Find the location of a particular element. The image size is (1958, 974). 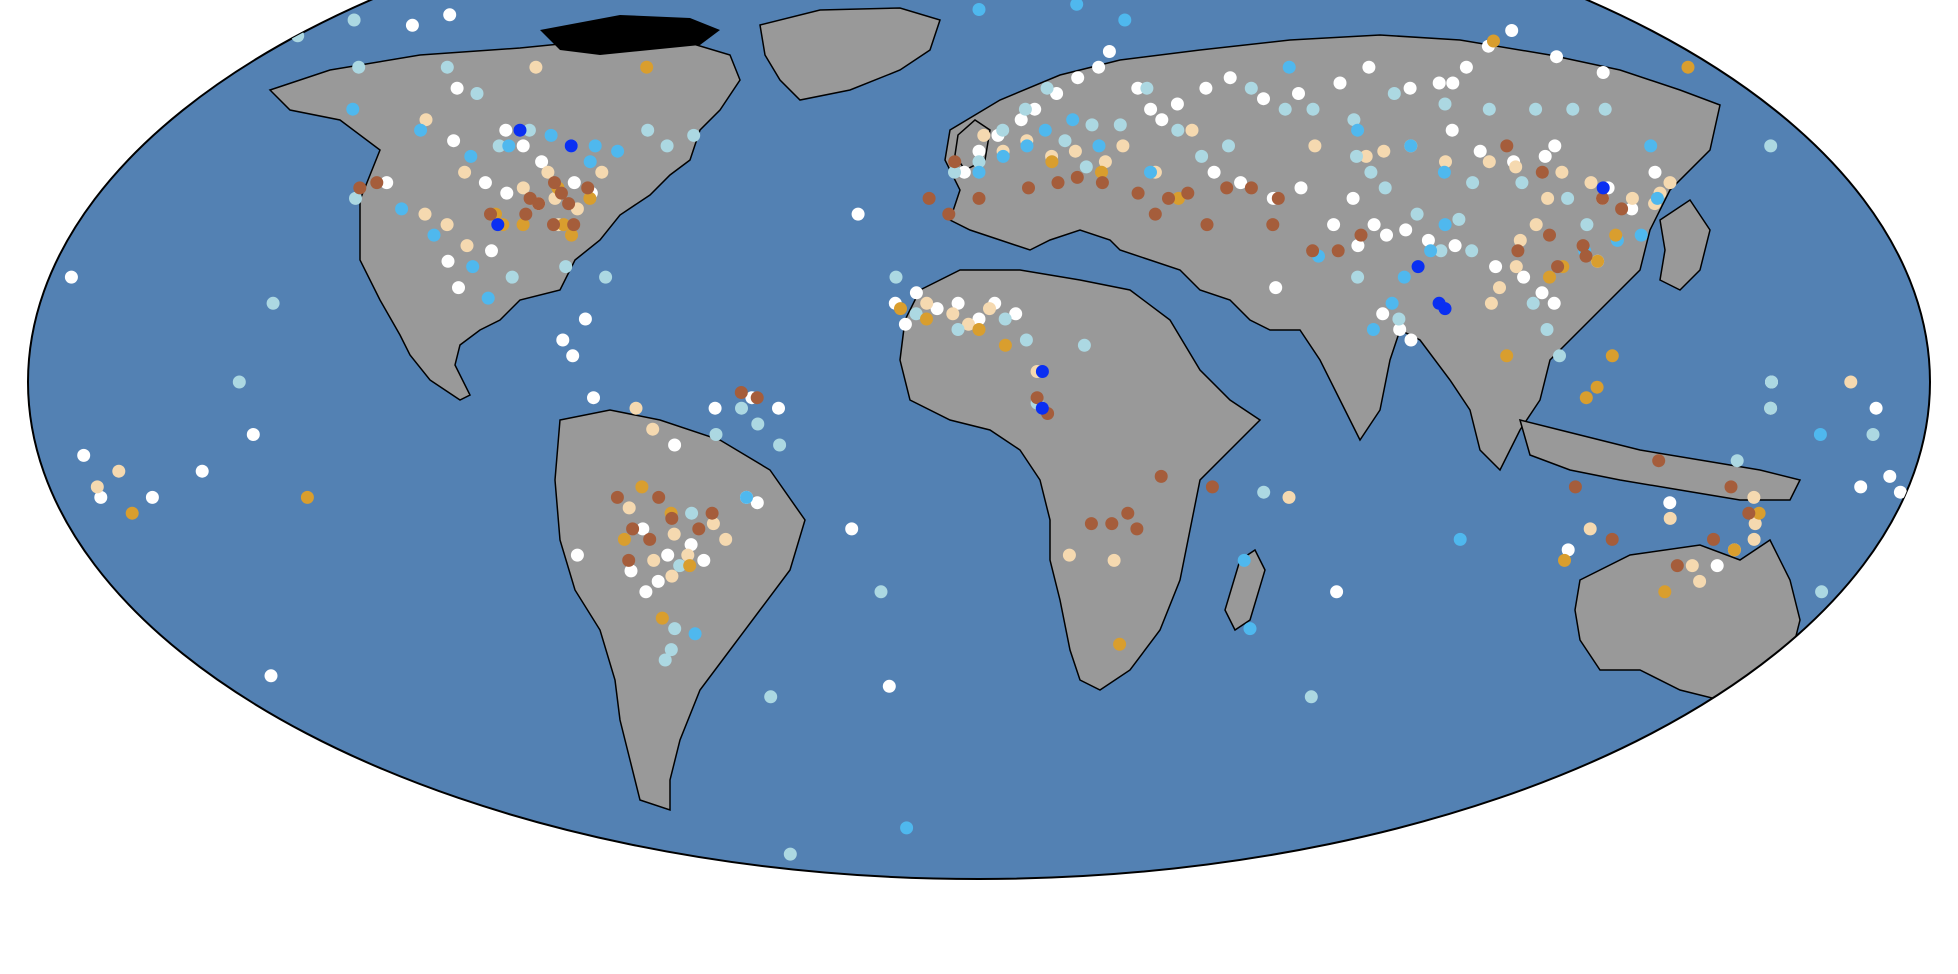

new-zealand-landmass is located at coordinates (1852, 725).